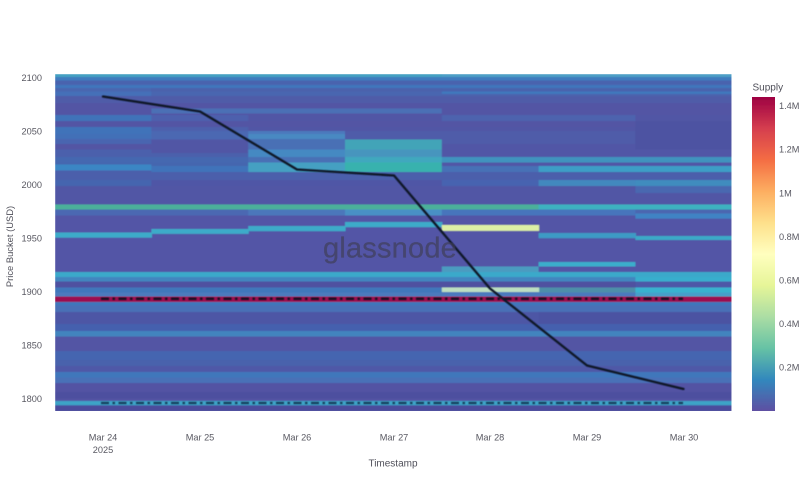 The height and width of the screenshot is (480, 800). Describe the element at coordinates (684, 438) in the screenshot. I see `svg-text: Mar 30` at that location.